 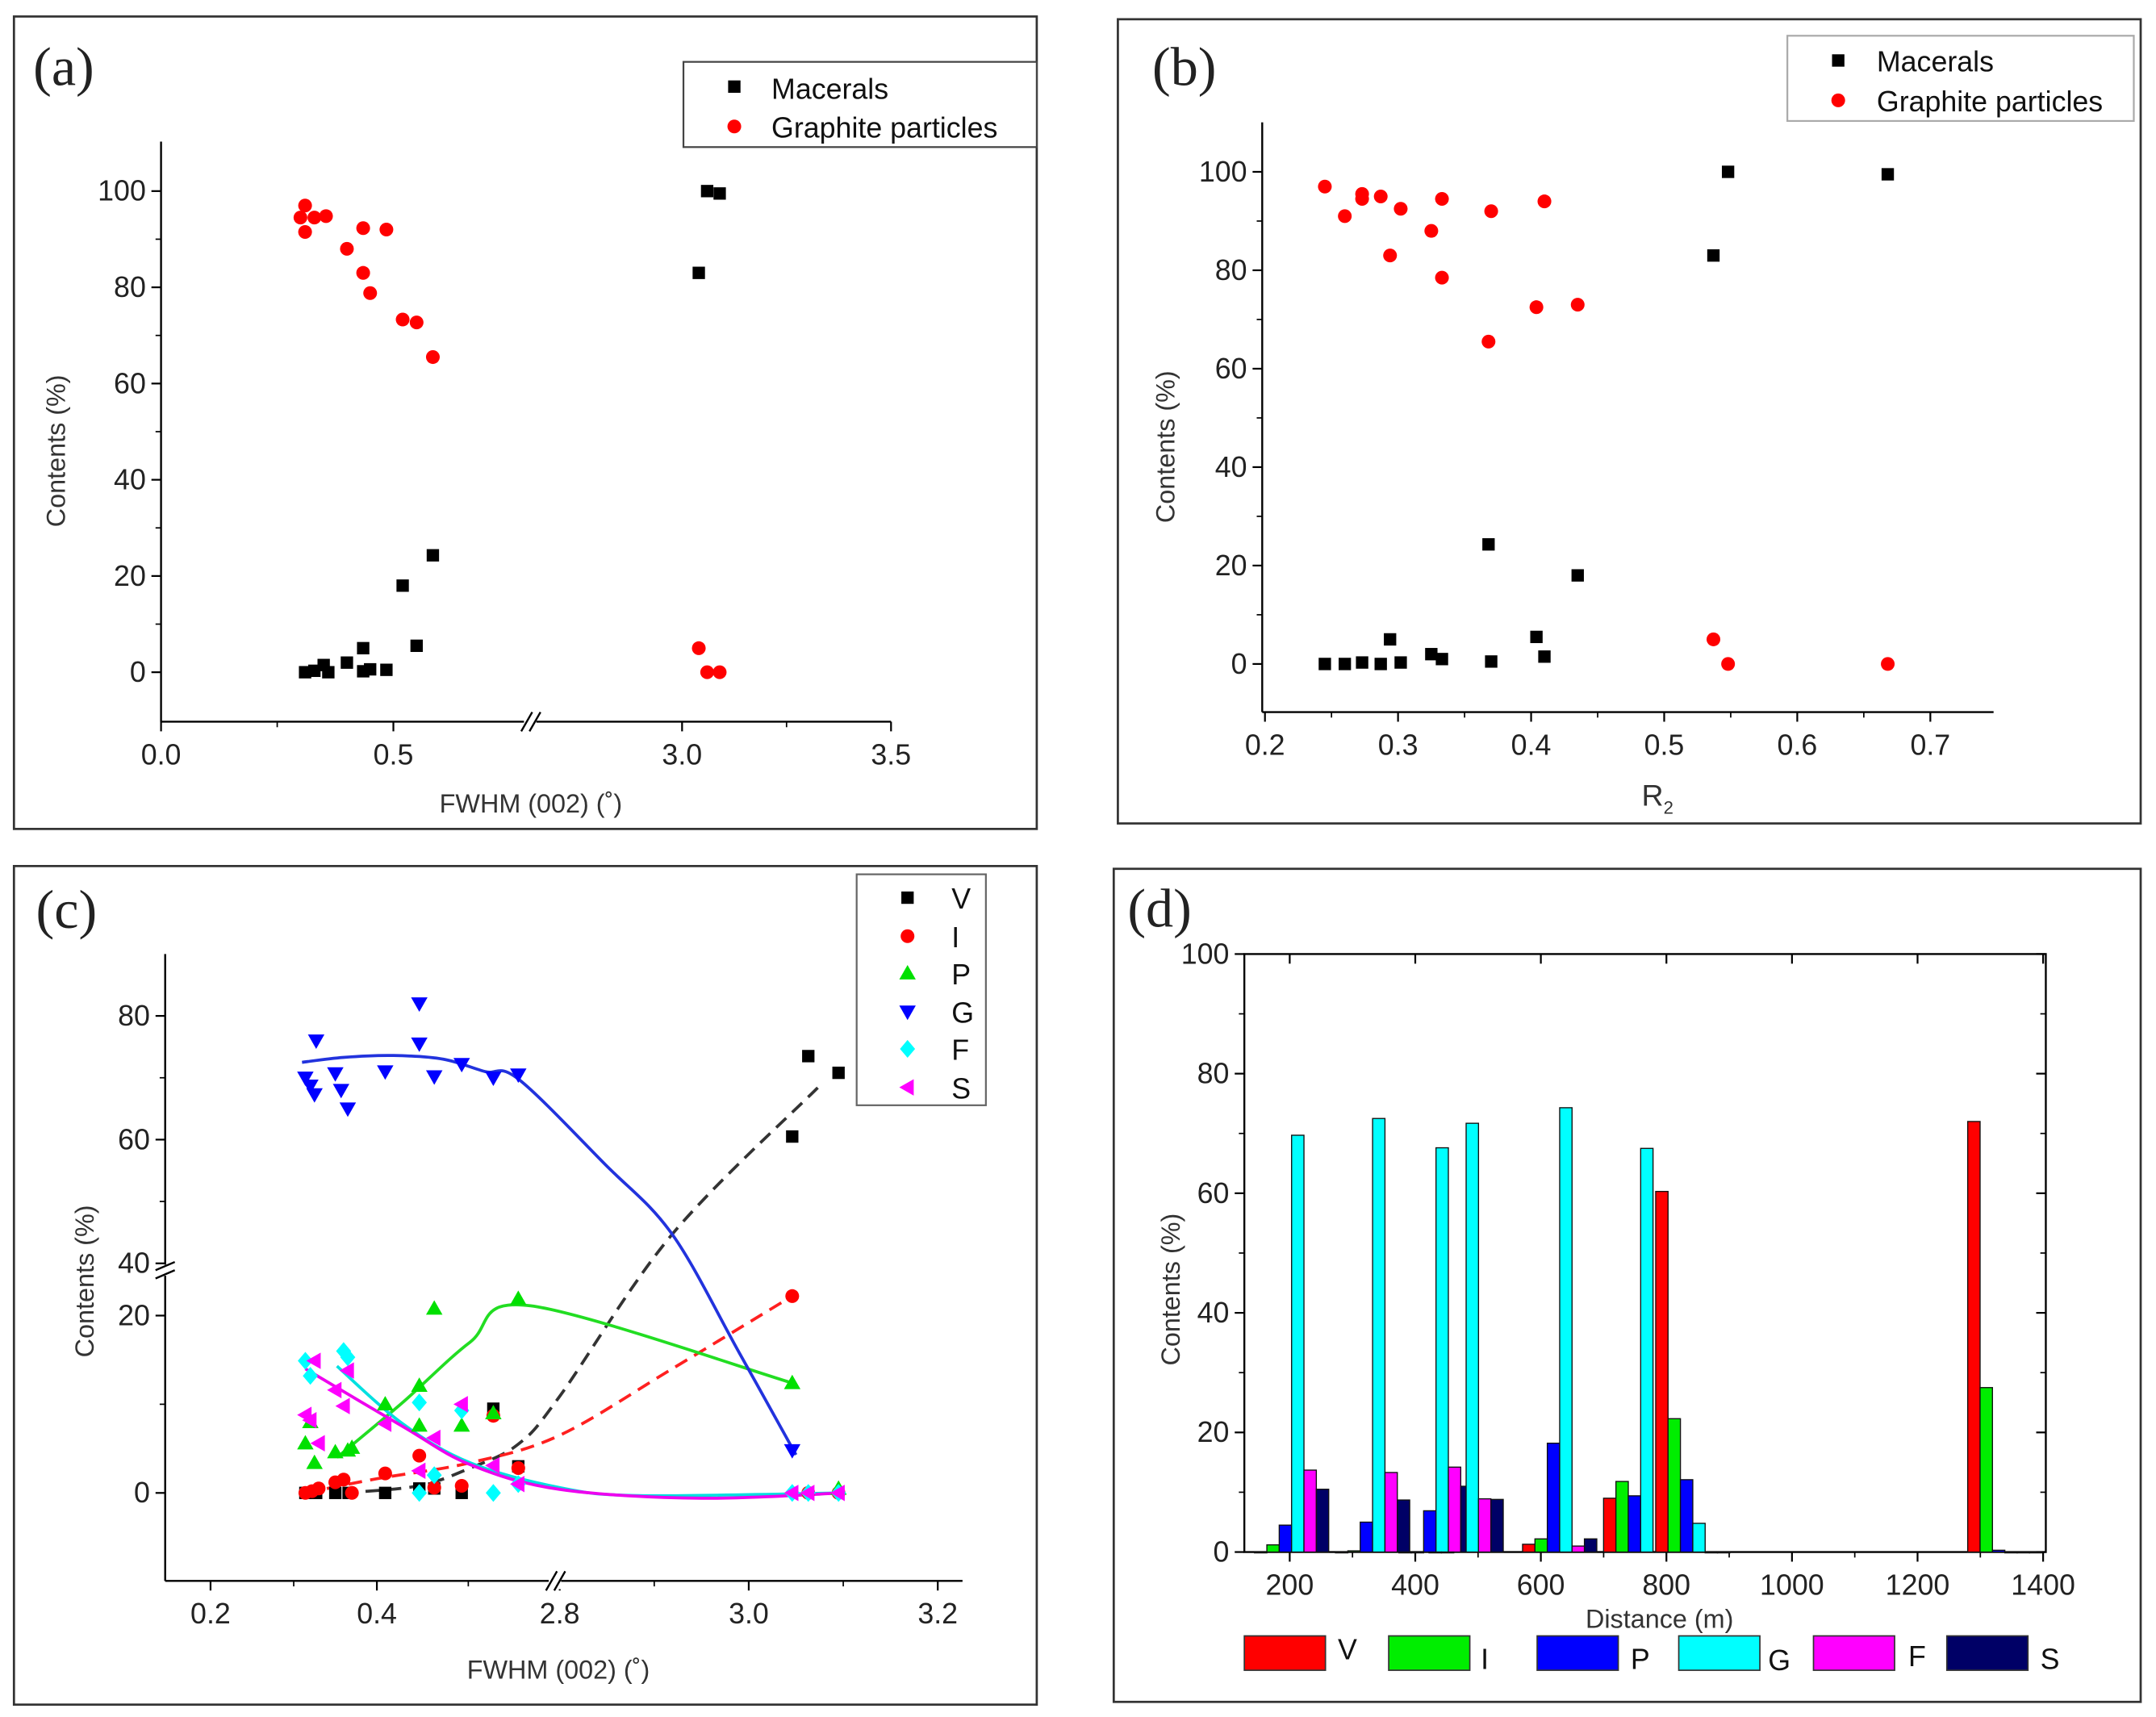 I want to click on fit-curve-i, so click(x=549, y=1395).